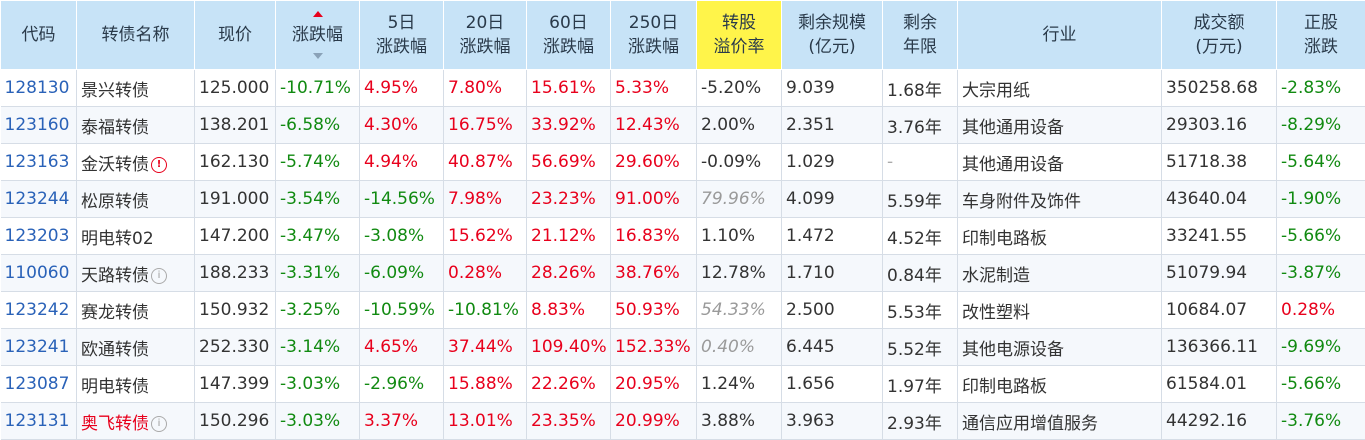  Describe the element at coordinates (38, 162) in the screenshot. I see `bond-code: 123163` at that location.